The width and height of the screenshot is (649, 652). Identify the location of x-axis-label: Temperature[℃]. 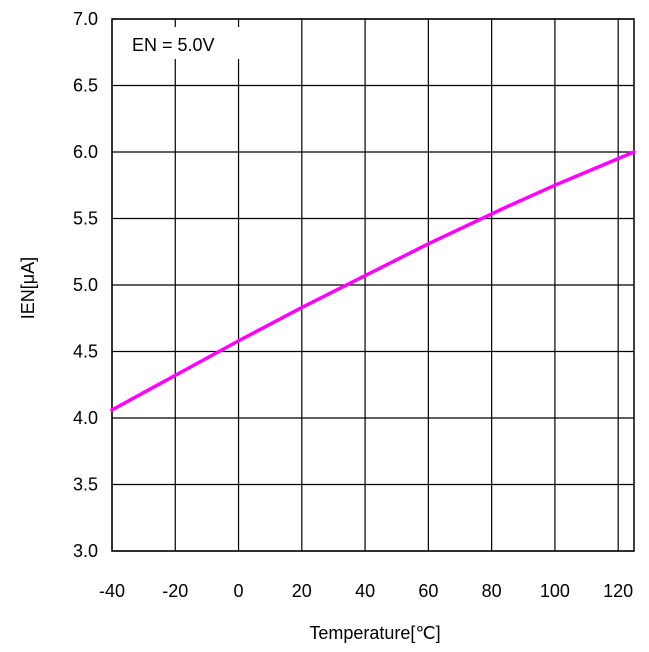
(374, 633).